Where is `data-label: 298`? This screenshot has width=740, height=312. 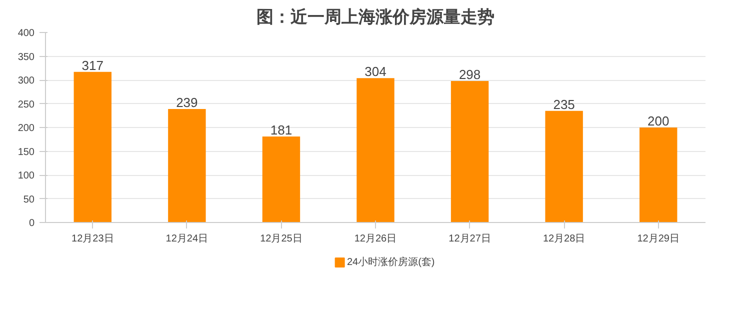
data-label: 298 is located at coordinates (469, 74).